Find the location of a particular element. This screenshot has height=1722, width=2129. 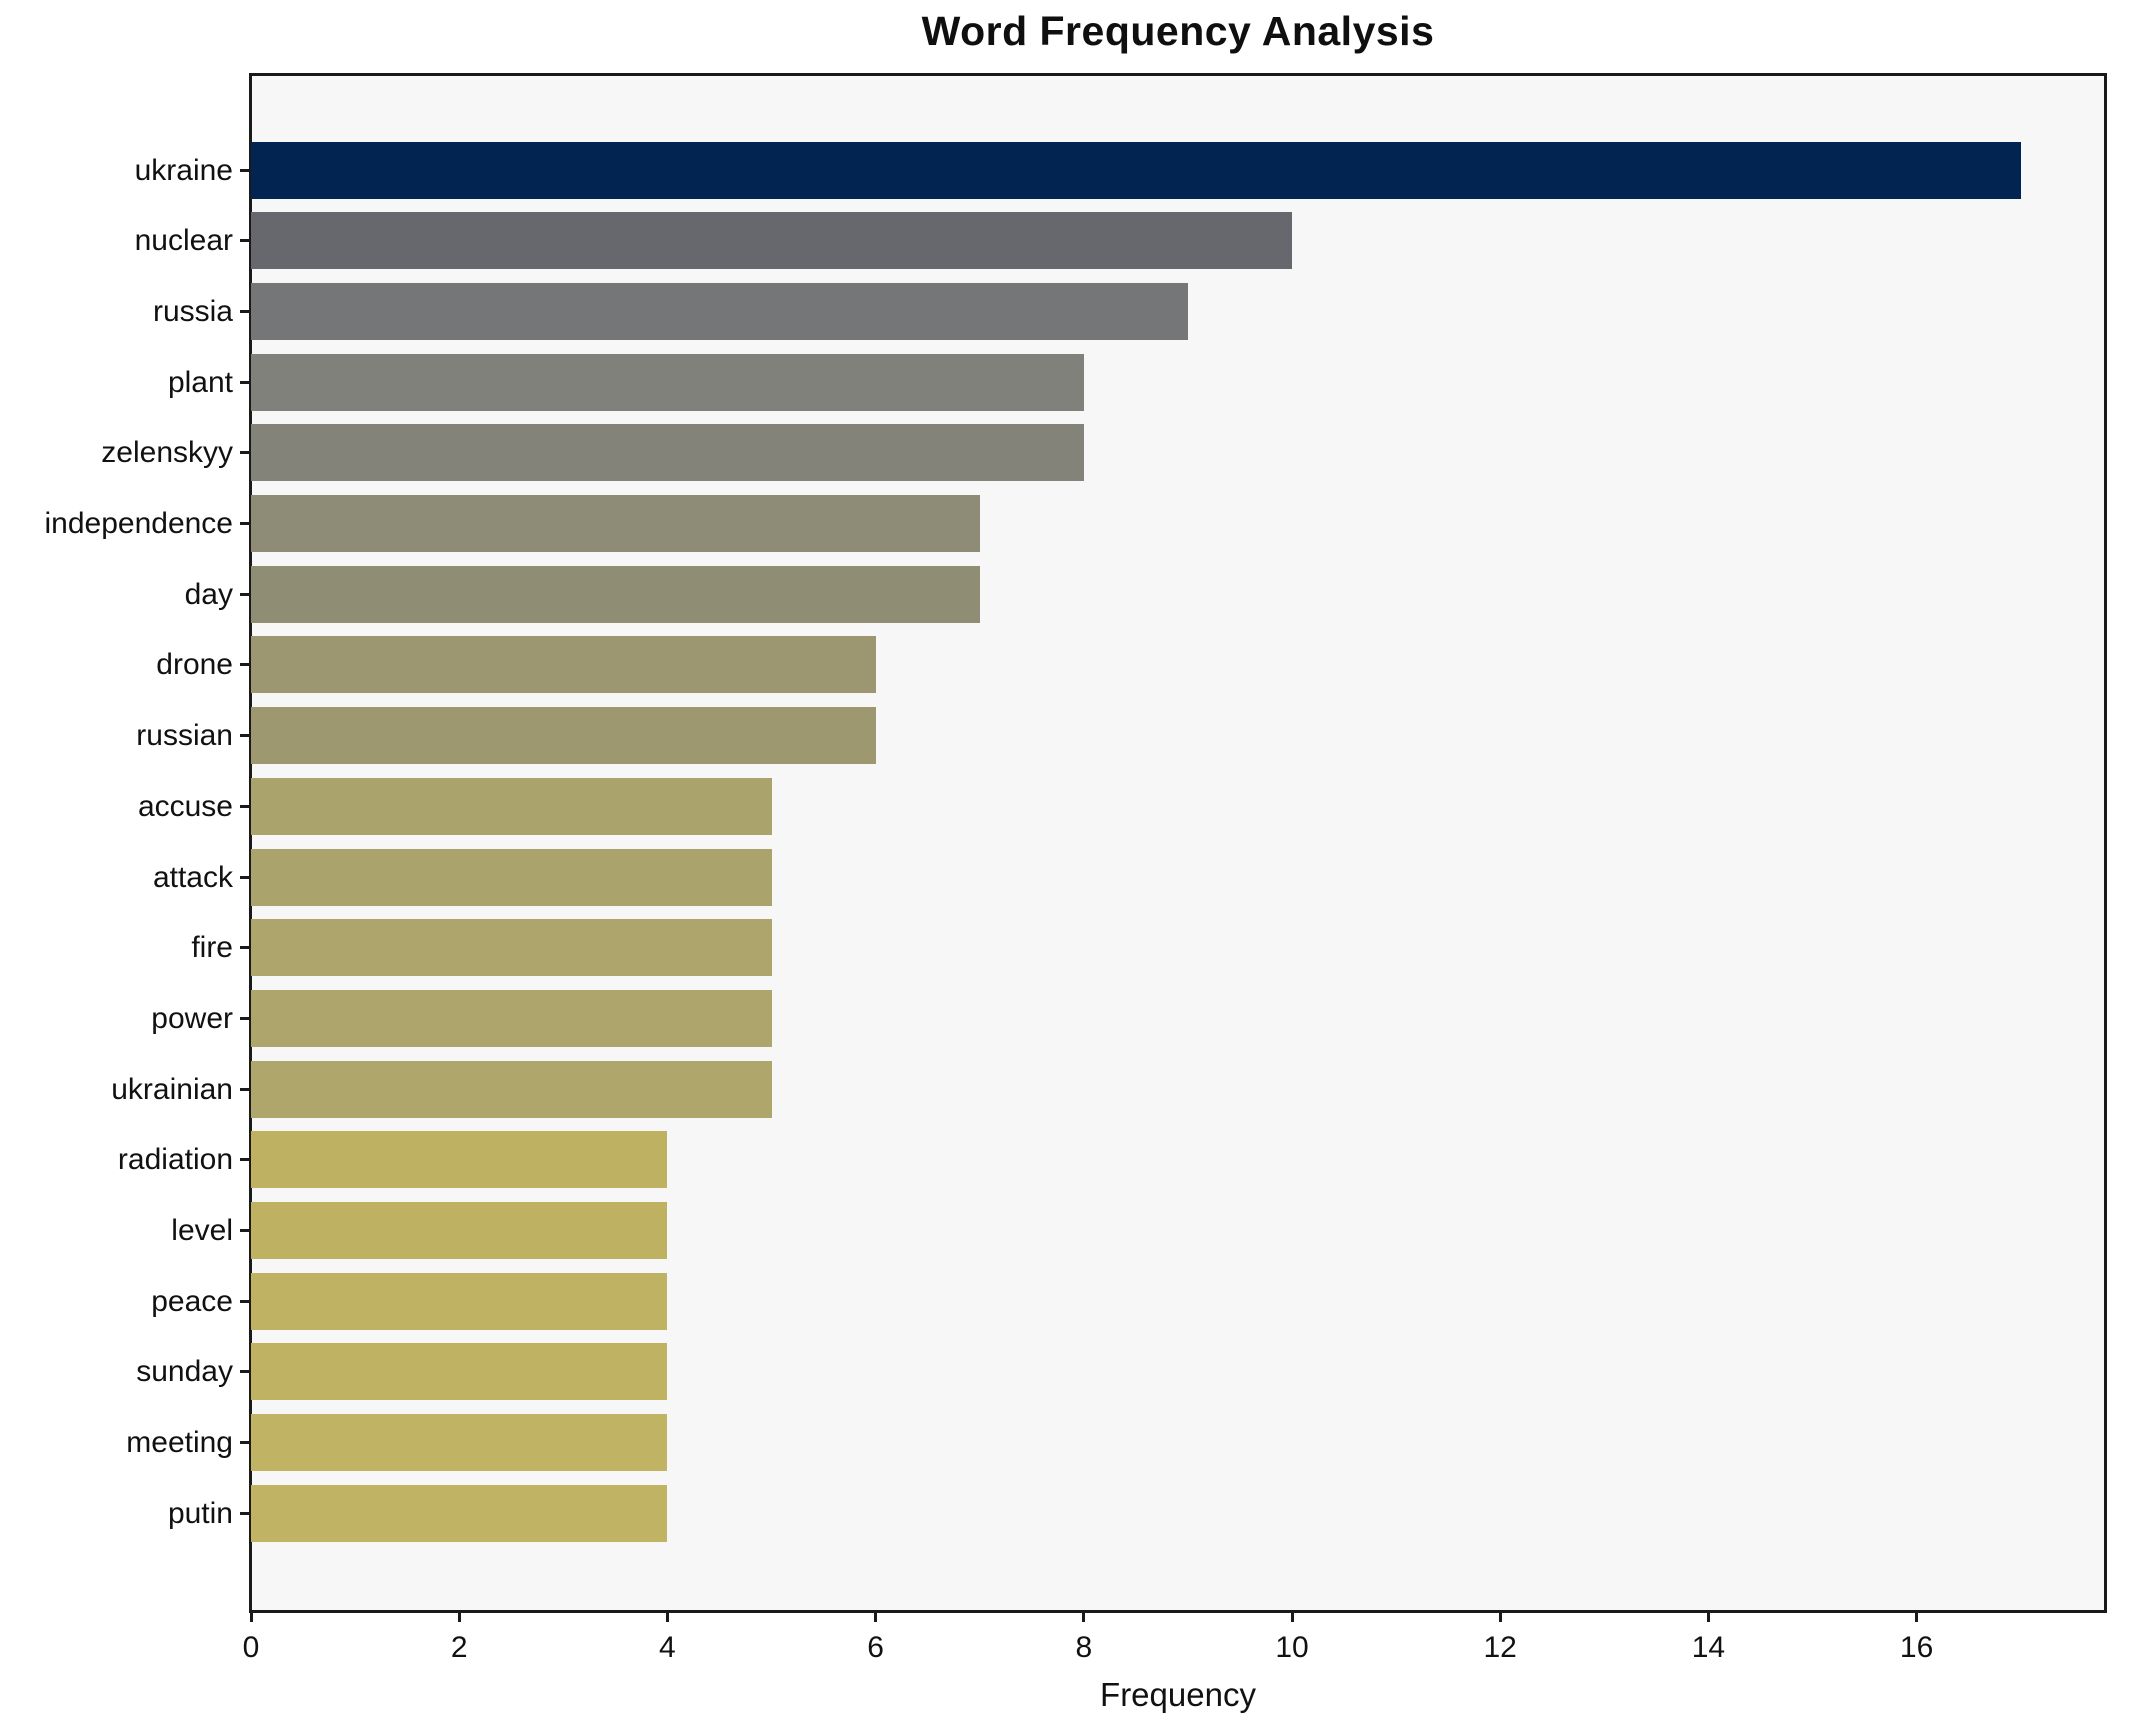

x-tick-label-12: 12 is located at coordinates (1500, 1647).